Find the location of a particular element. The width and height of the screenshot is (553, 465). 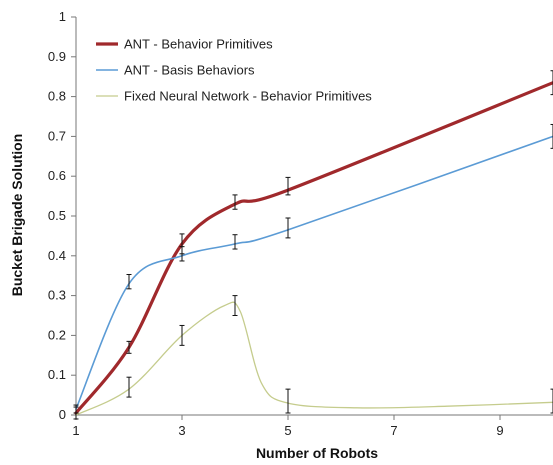

legend-item-2: ANT - Basis Behaviors is located at coordinates (175, 70).